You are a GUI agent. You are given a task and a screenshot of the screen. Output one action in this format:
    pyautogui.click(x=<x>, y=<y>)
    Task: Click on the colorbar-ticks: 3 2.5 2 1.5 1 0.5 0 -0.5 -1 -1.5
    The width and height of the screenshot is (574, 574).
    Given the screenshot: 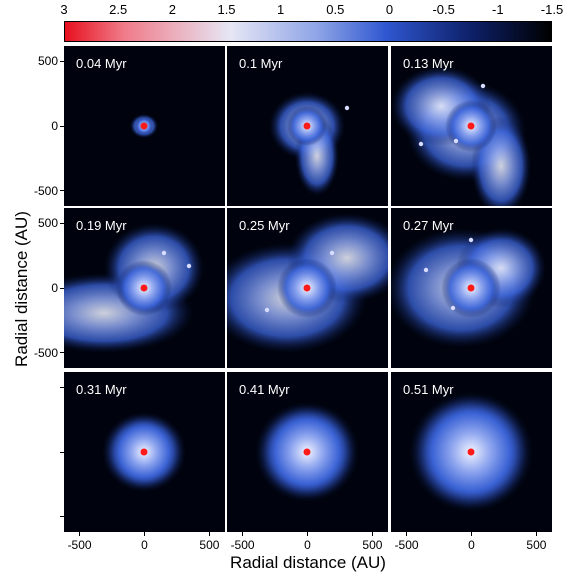 What is the action you would take?
    pyautogui.click(x=311, y=9)
    